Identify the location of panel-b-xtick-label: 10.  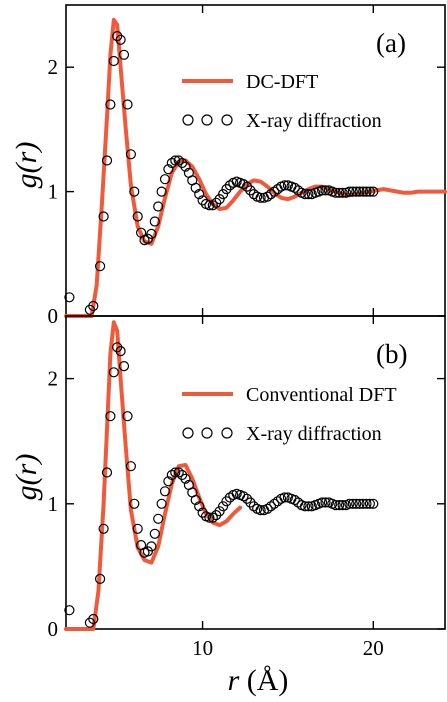
(202, 648).